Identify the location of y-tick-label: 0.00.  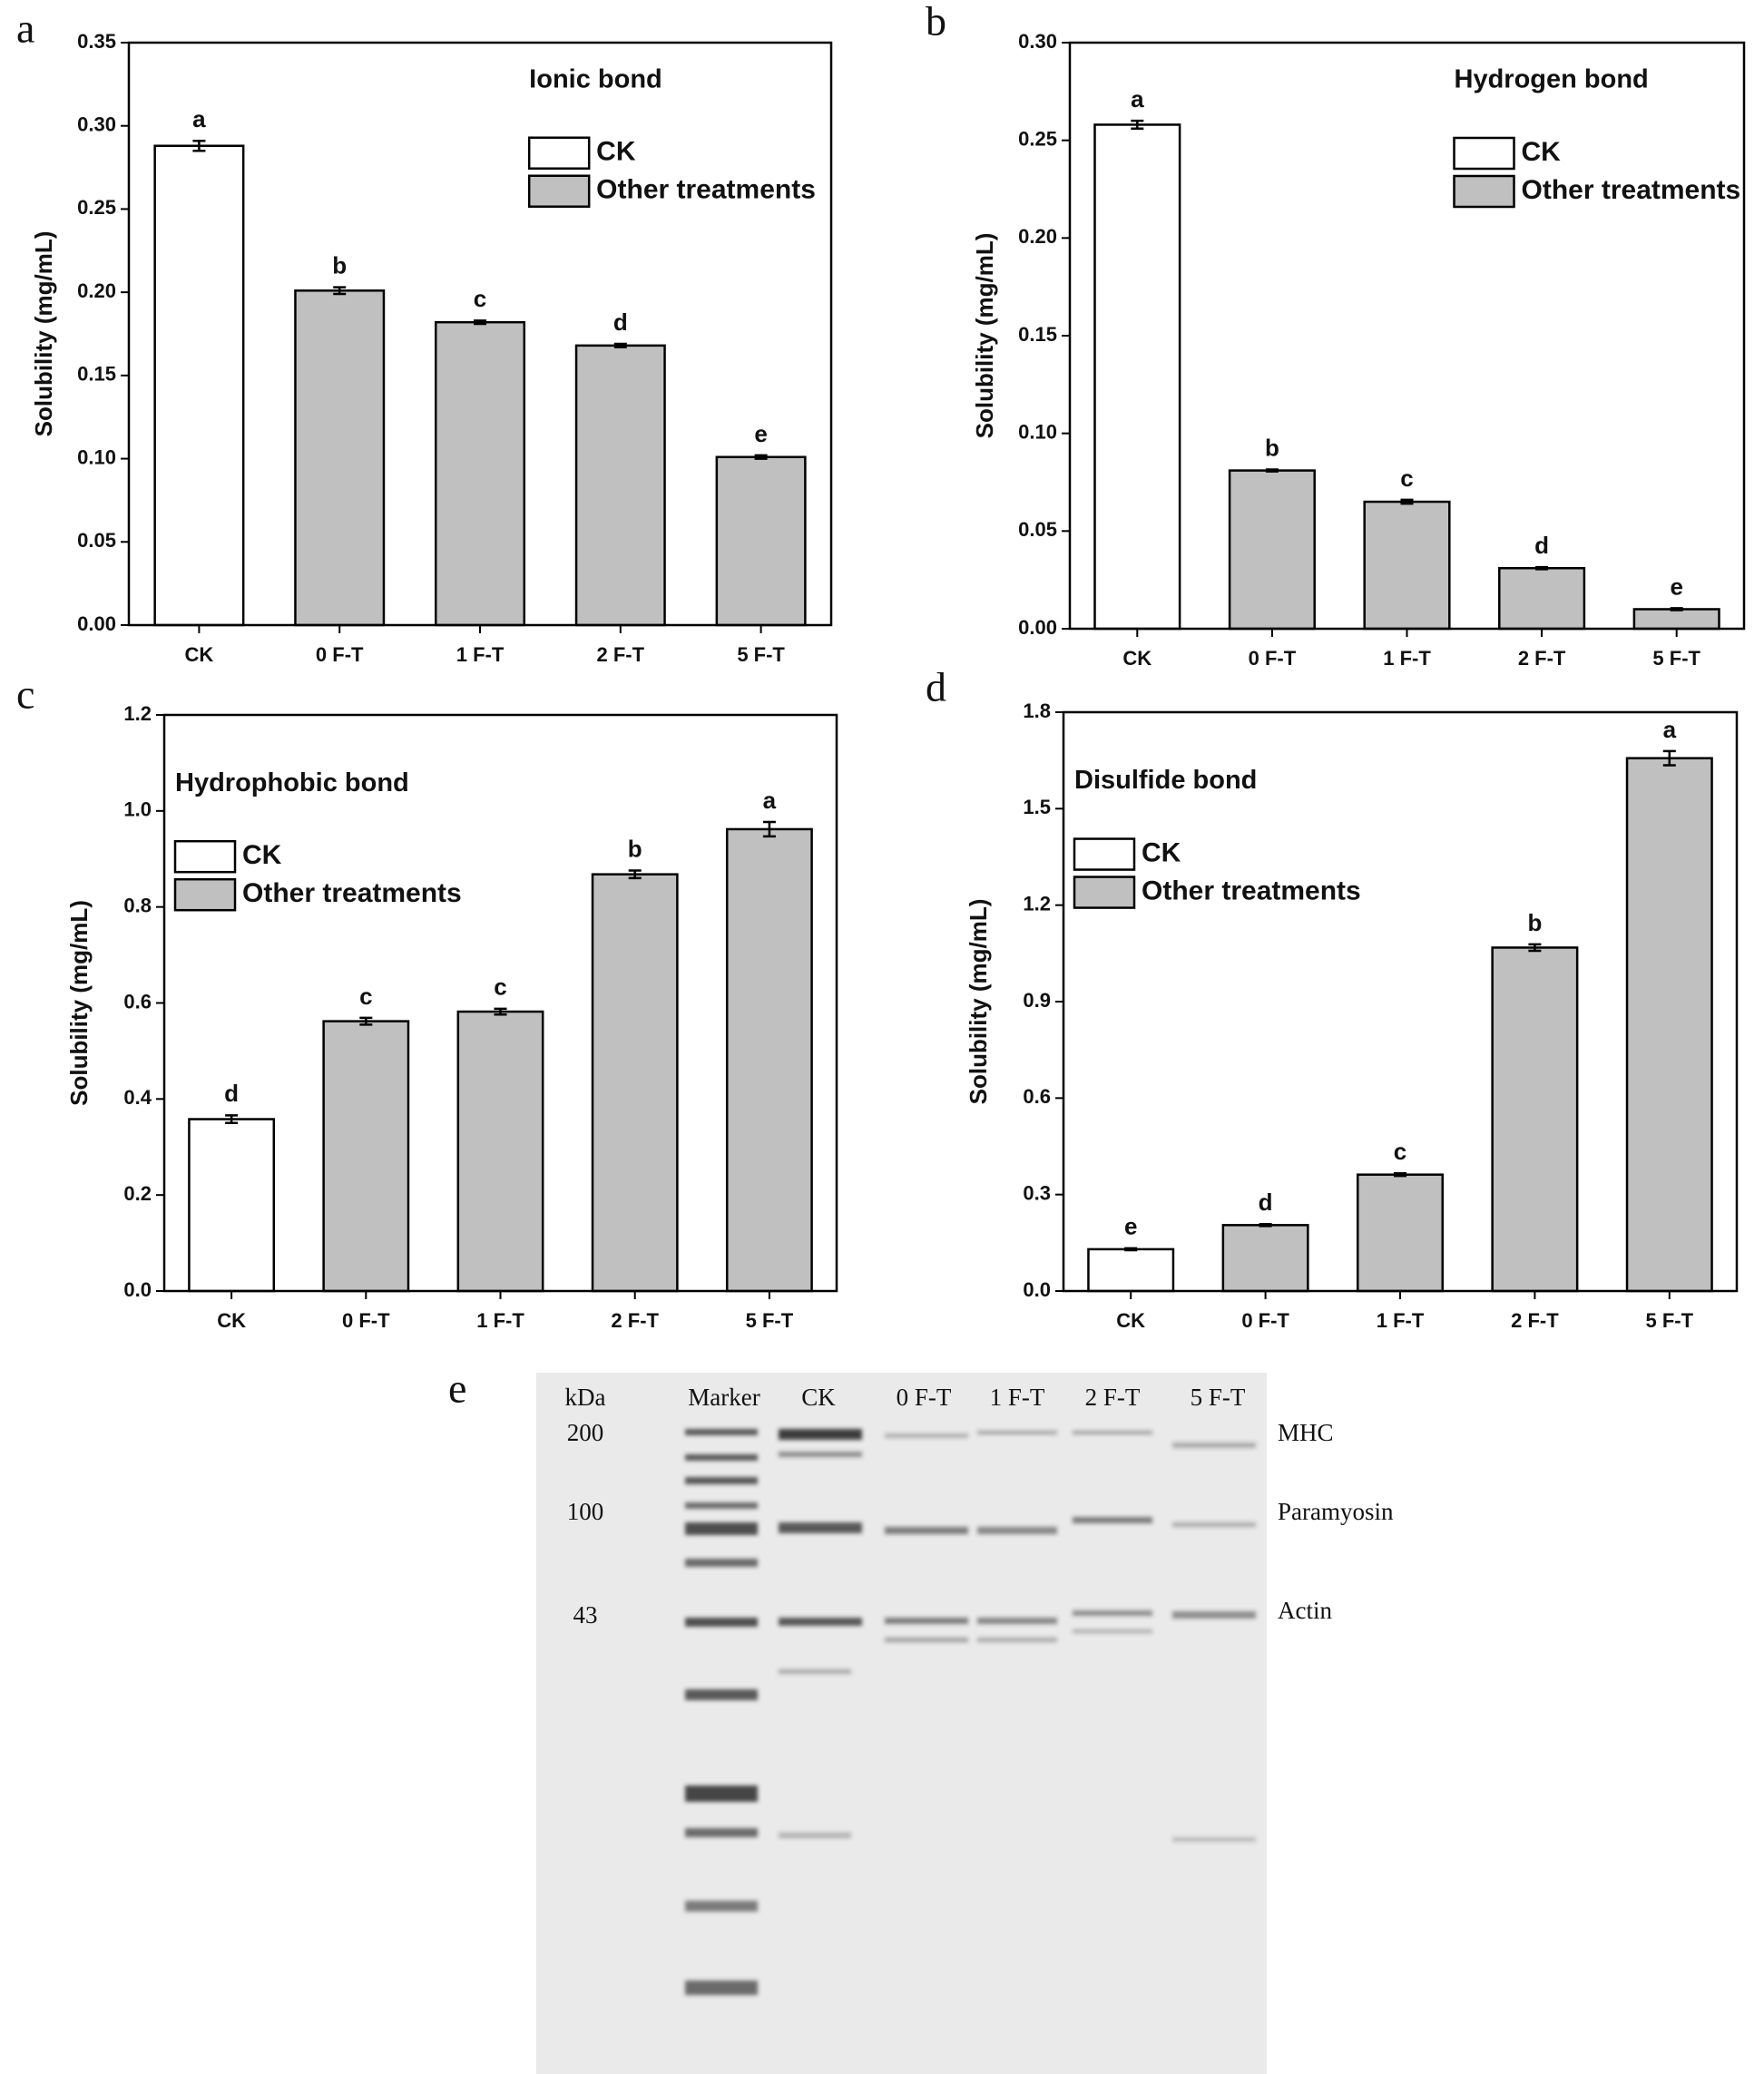
(96, 623).